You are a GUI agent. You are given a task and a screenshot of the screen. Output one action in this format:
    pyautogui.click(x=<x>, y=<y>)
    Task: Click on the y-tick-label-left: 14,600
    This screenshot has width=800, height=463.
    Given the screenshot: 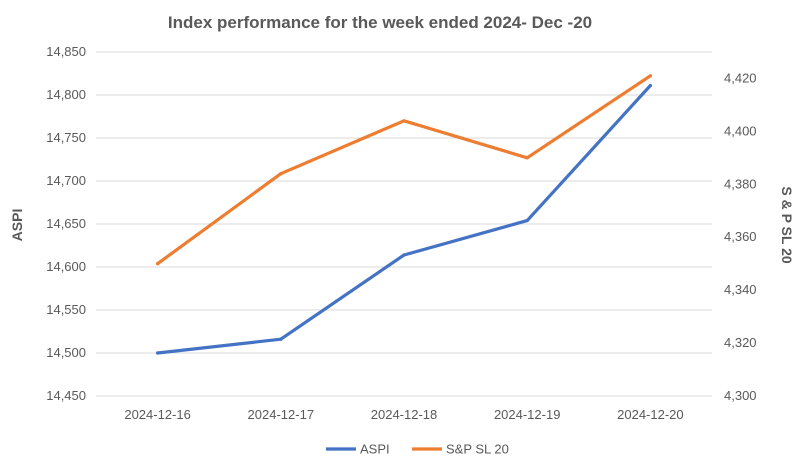 What is the action you would take?
    pyautogui.click(x=66, y=266)
    